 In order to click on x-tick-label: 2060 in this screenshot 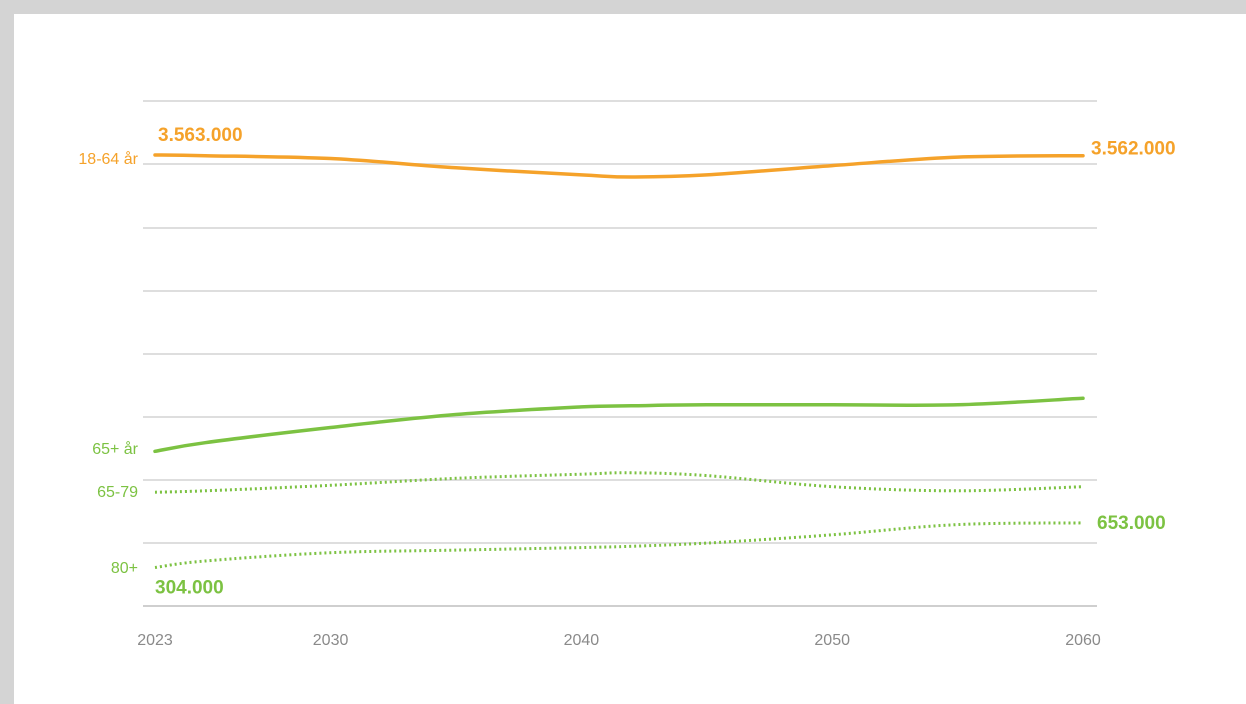, I will do `click(1083, 640)`.